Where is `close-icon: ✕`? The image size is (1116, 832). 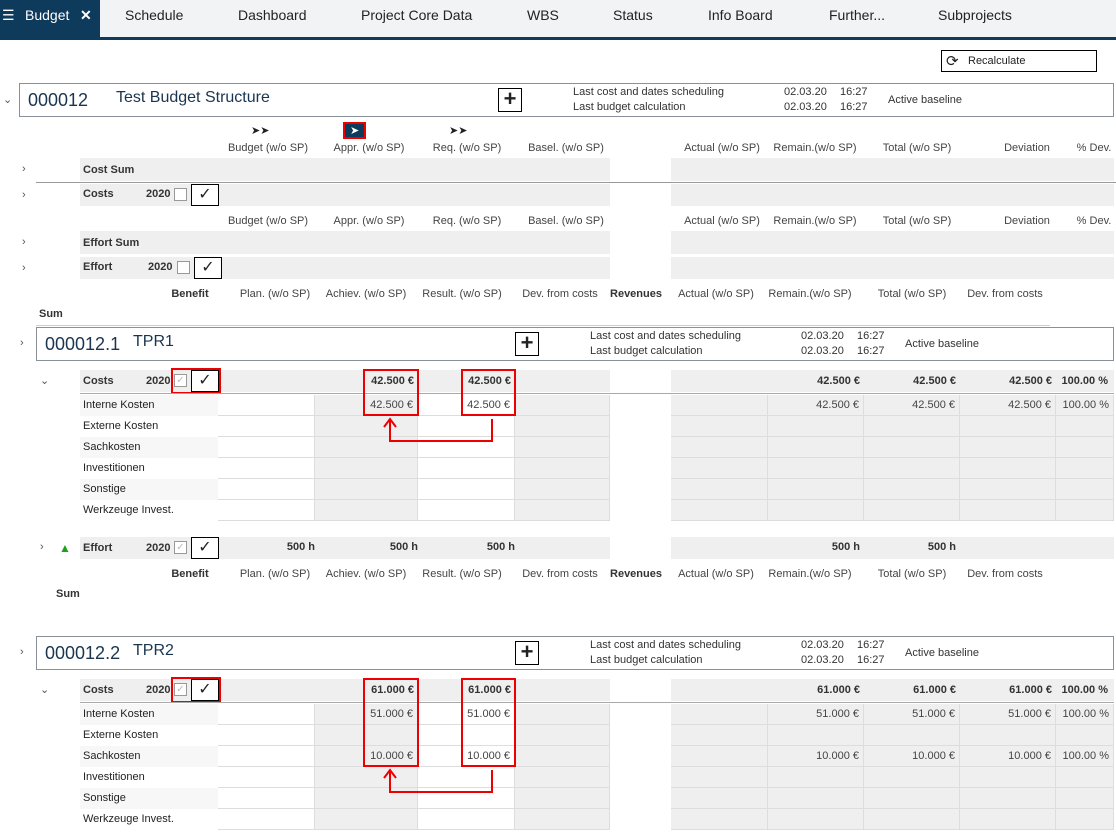 close-icon: ✕ is located at coordinates (86, 15).